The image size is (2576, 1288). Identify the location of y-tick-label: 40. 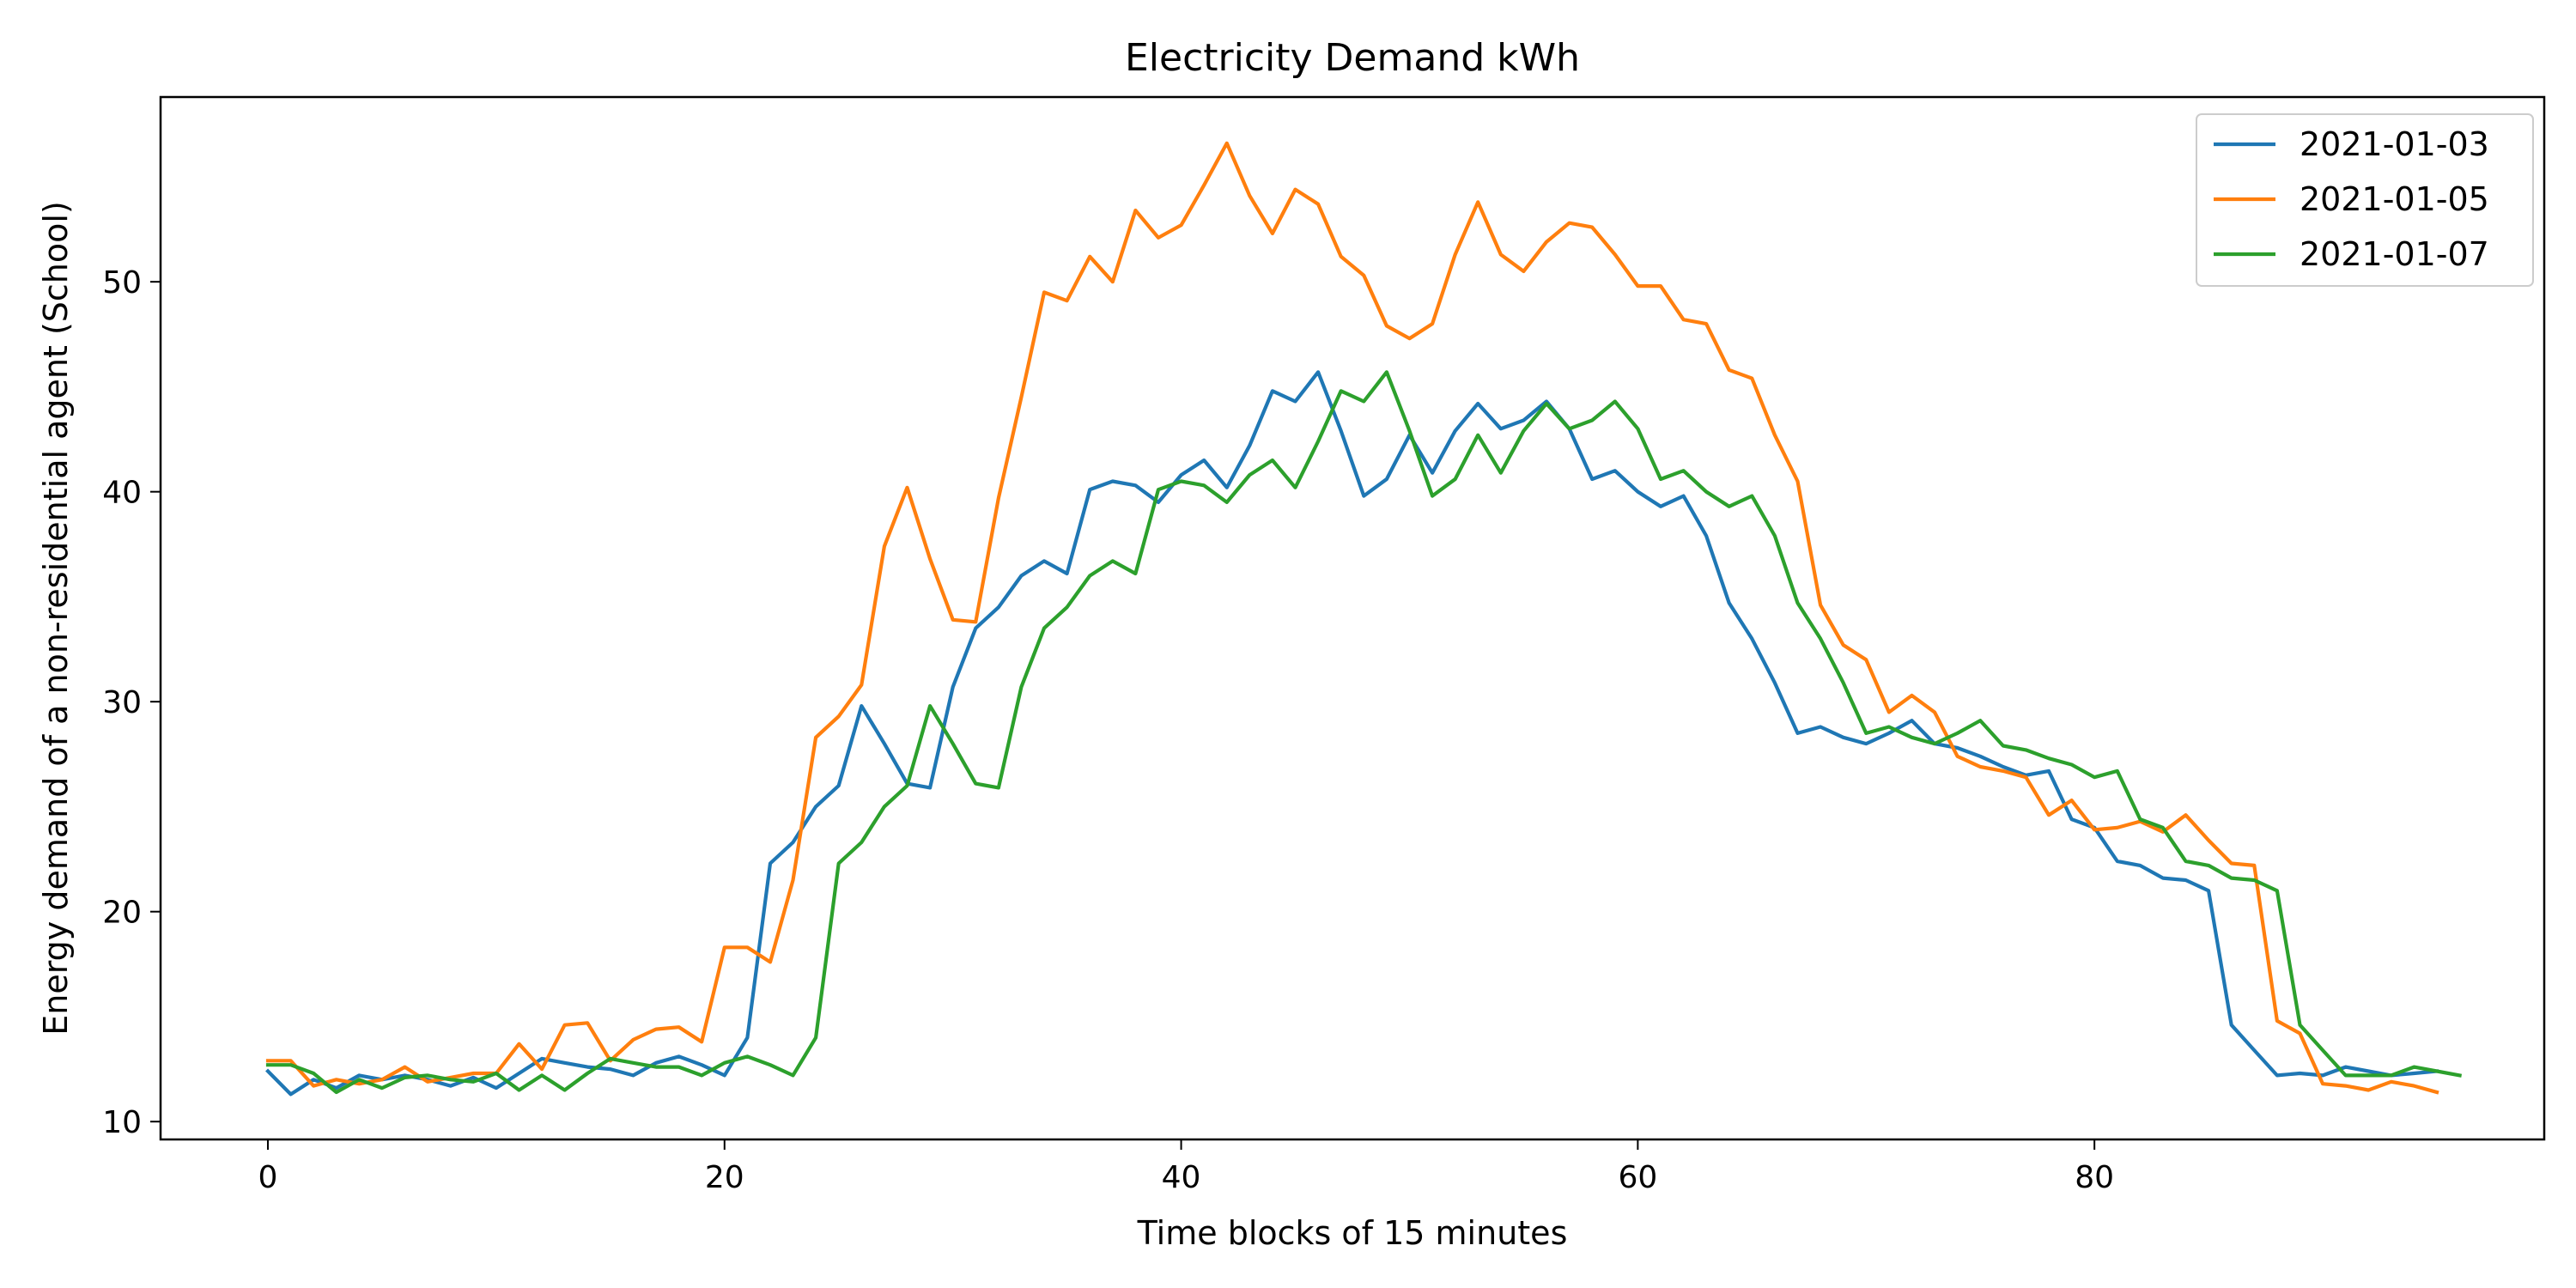
(122, 494).